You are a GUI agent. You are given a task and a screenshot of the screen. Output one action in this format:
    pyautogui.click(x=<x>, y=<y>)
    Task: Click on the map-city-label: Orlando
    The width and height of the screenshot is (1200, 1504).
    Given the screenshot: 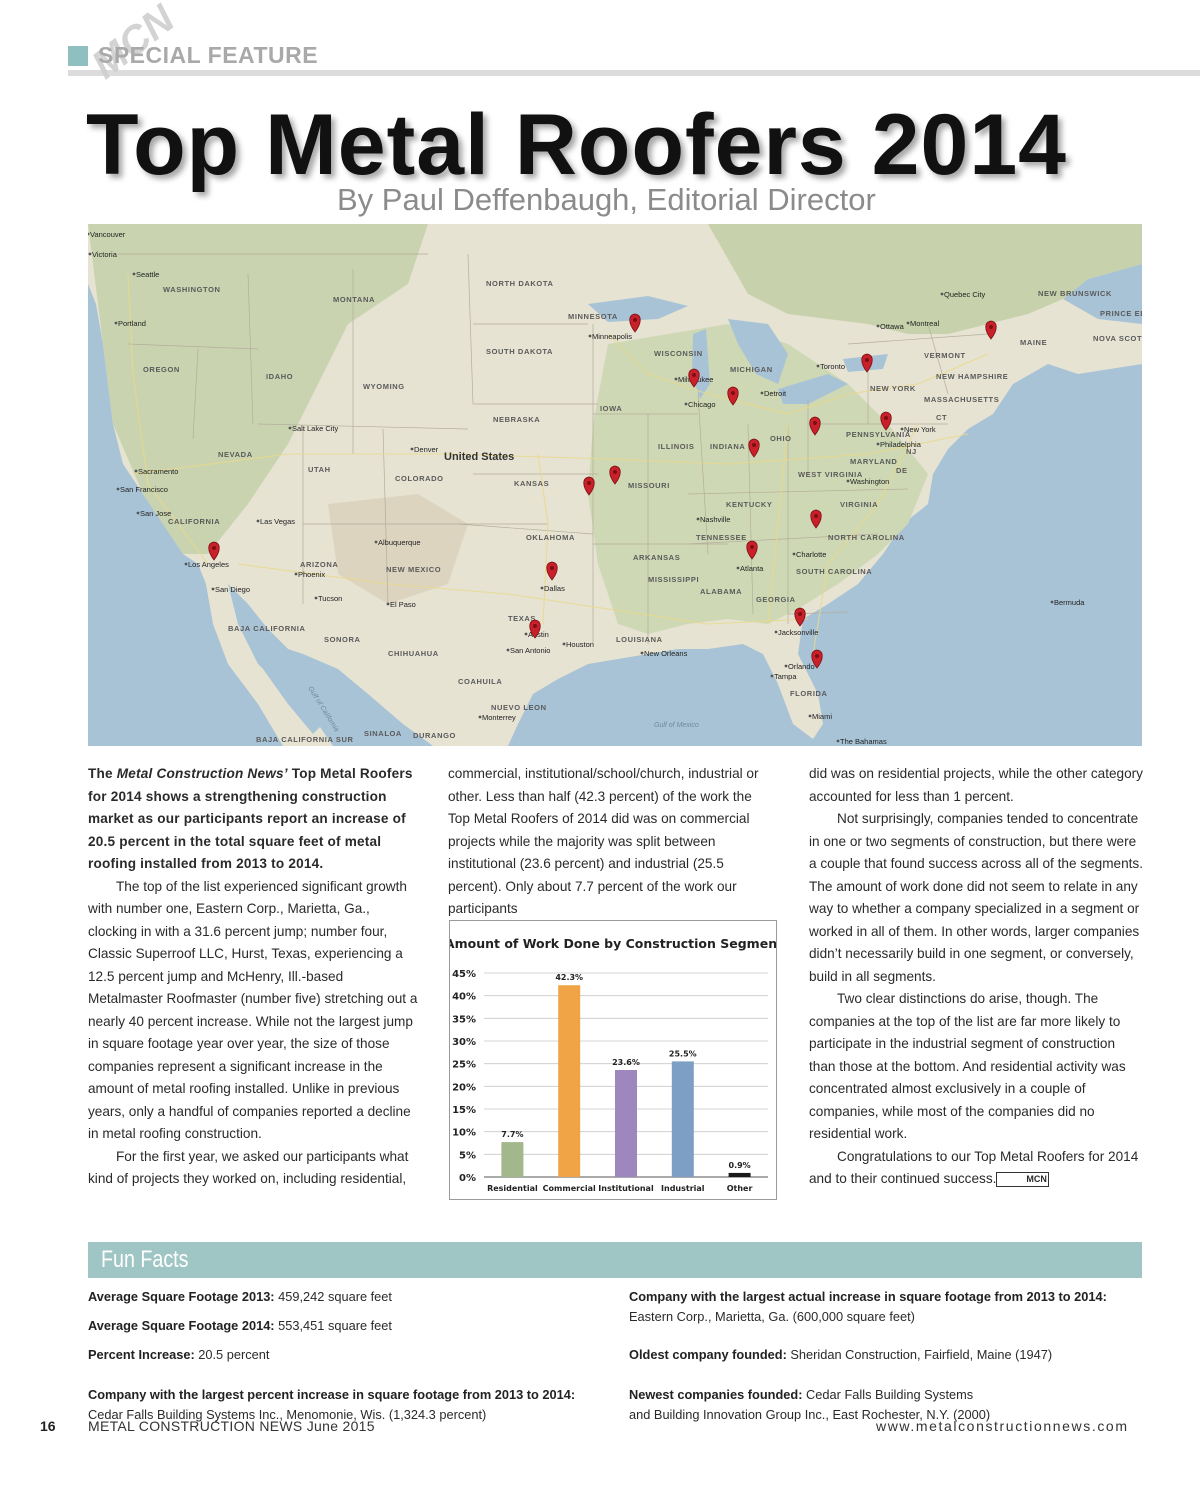 What is the action you would take?
    pyautogui.click(x=801, y=666)
    